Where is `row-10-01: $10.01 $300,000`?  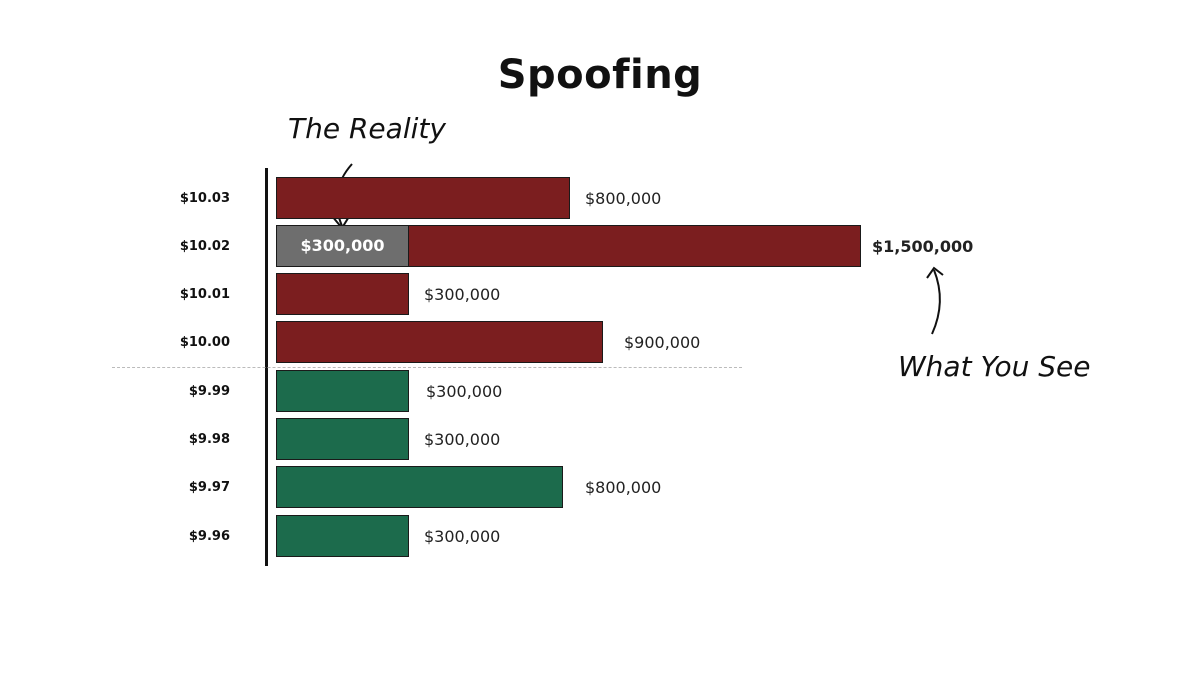
row-10-01: $10.01 $300,000 is located at coordinates (600, 296).